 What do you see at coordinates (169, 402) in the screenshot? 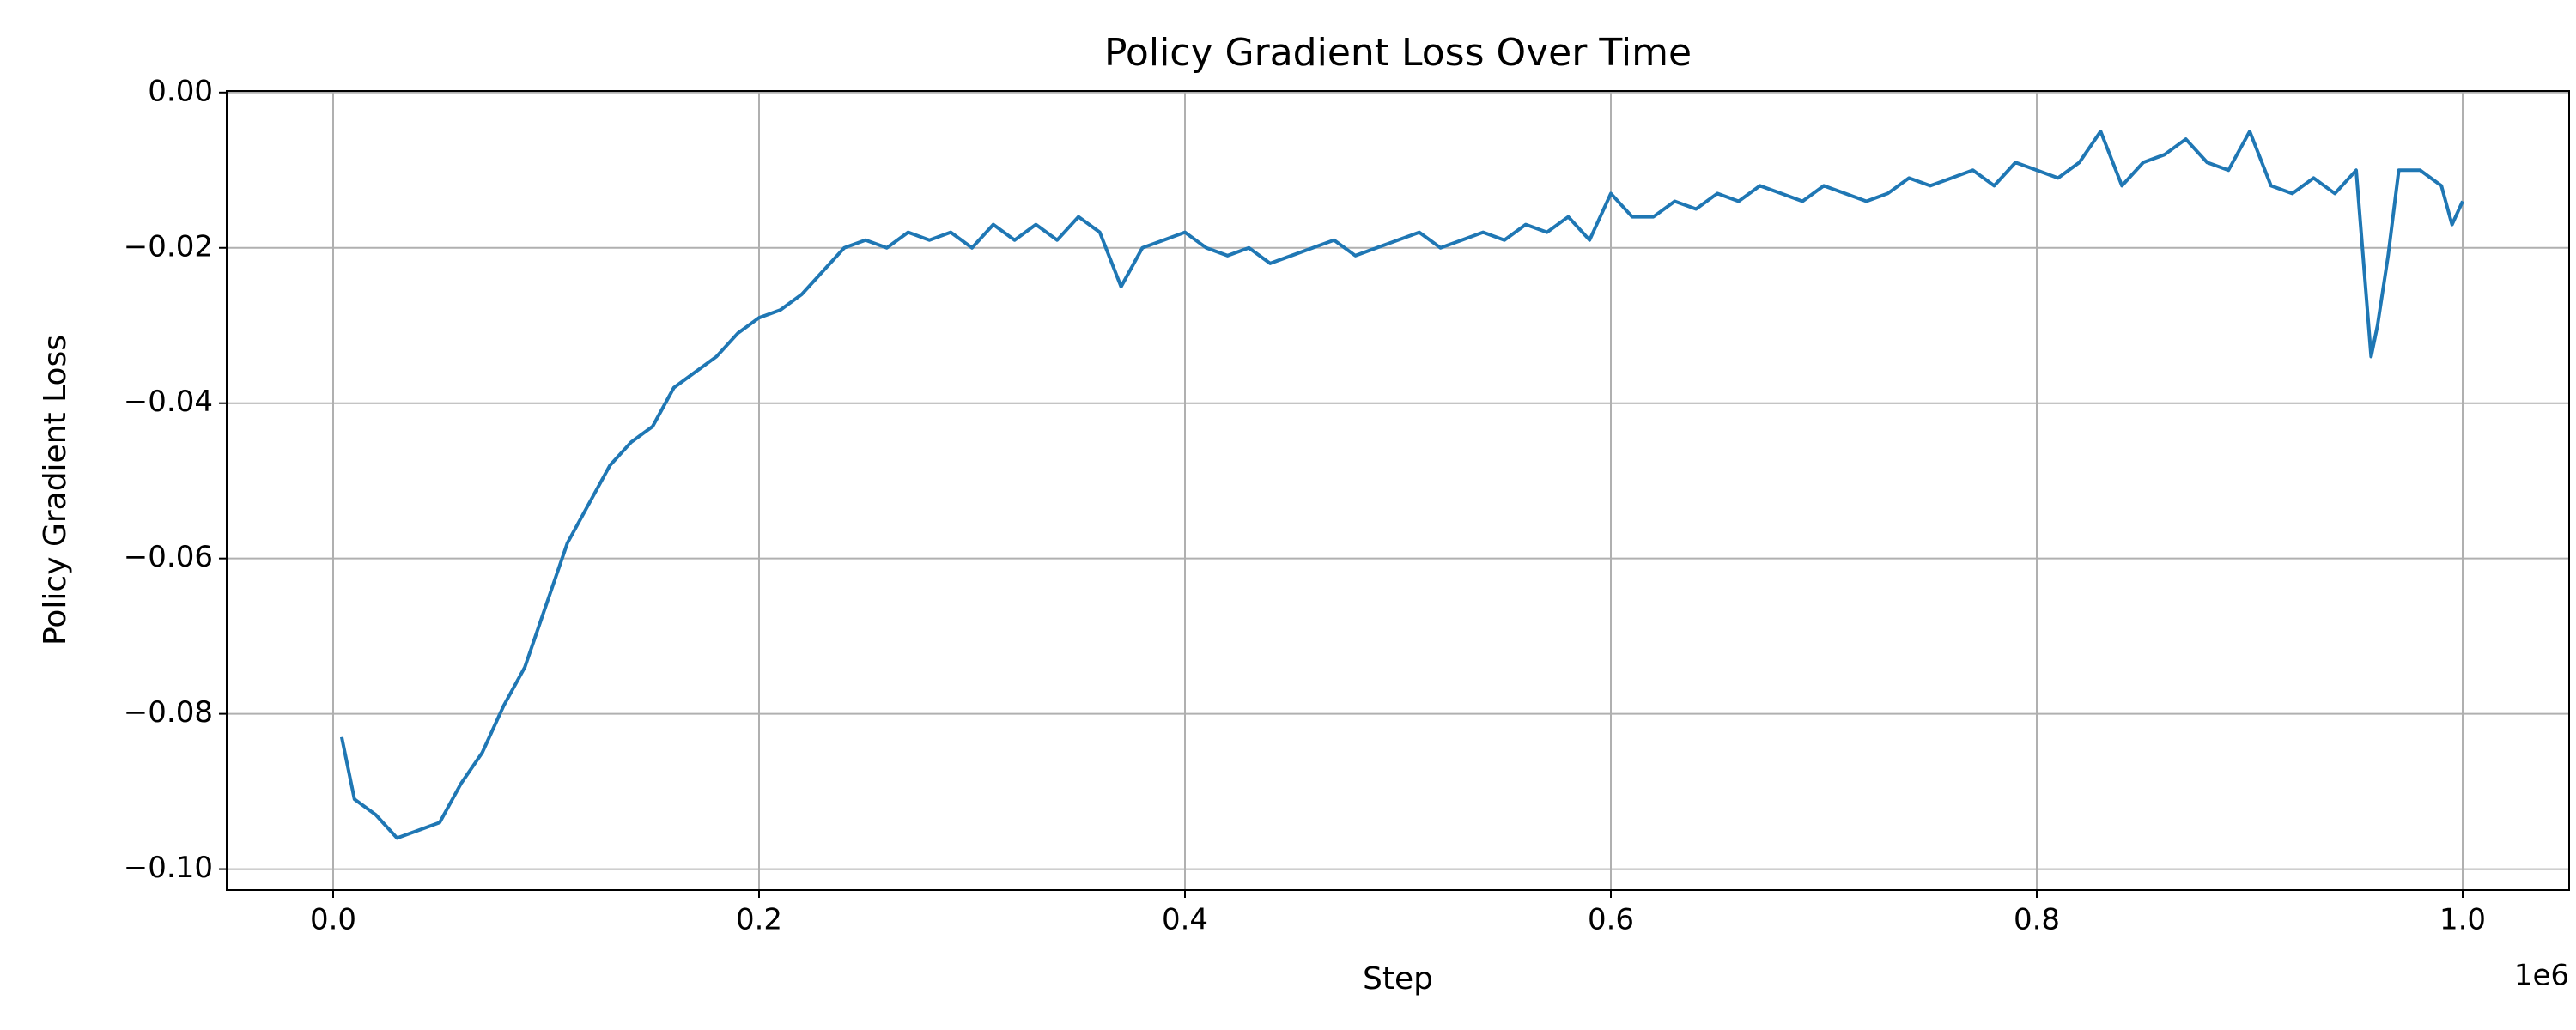
I see `y-tick-label: −0.04` at bounding box center [169, 402].